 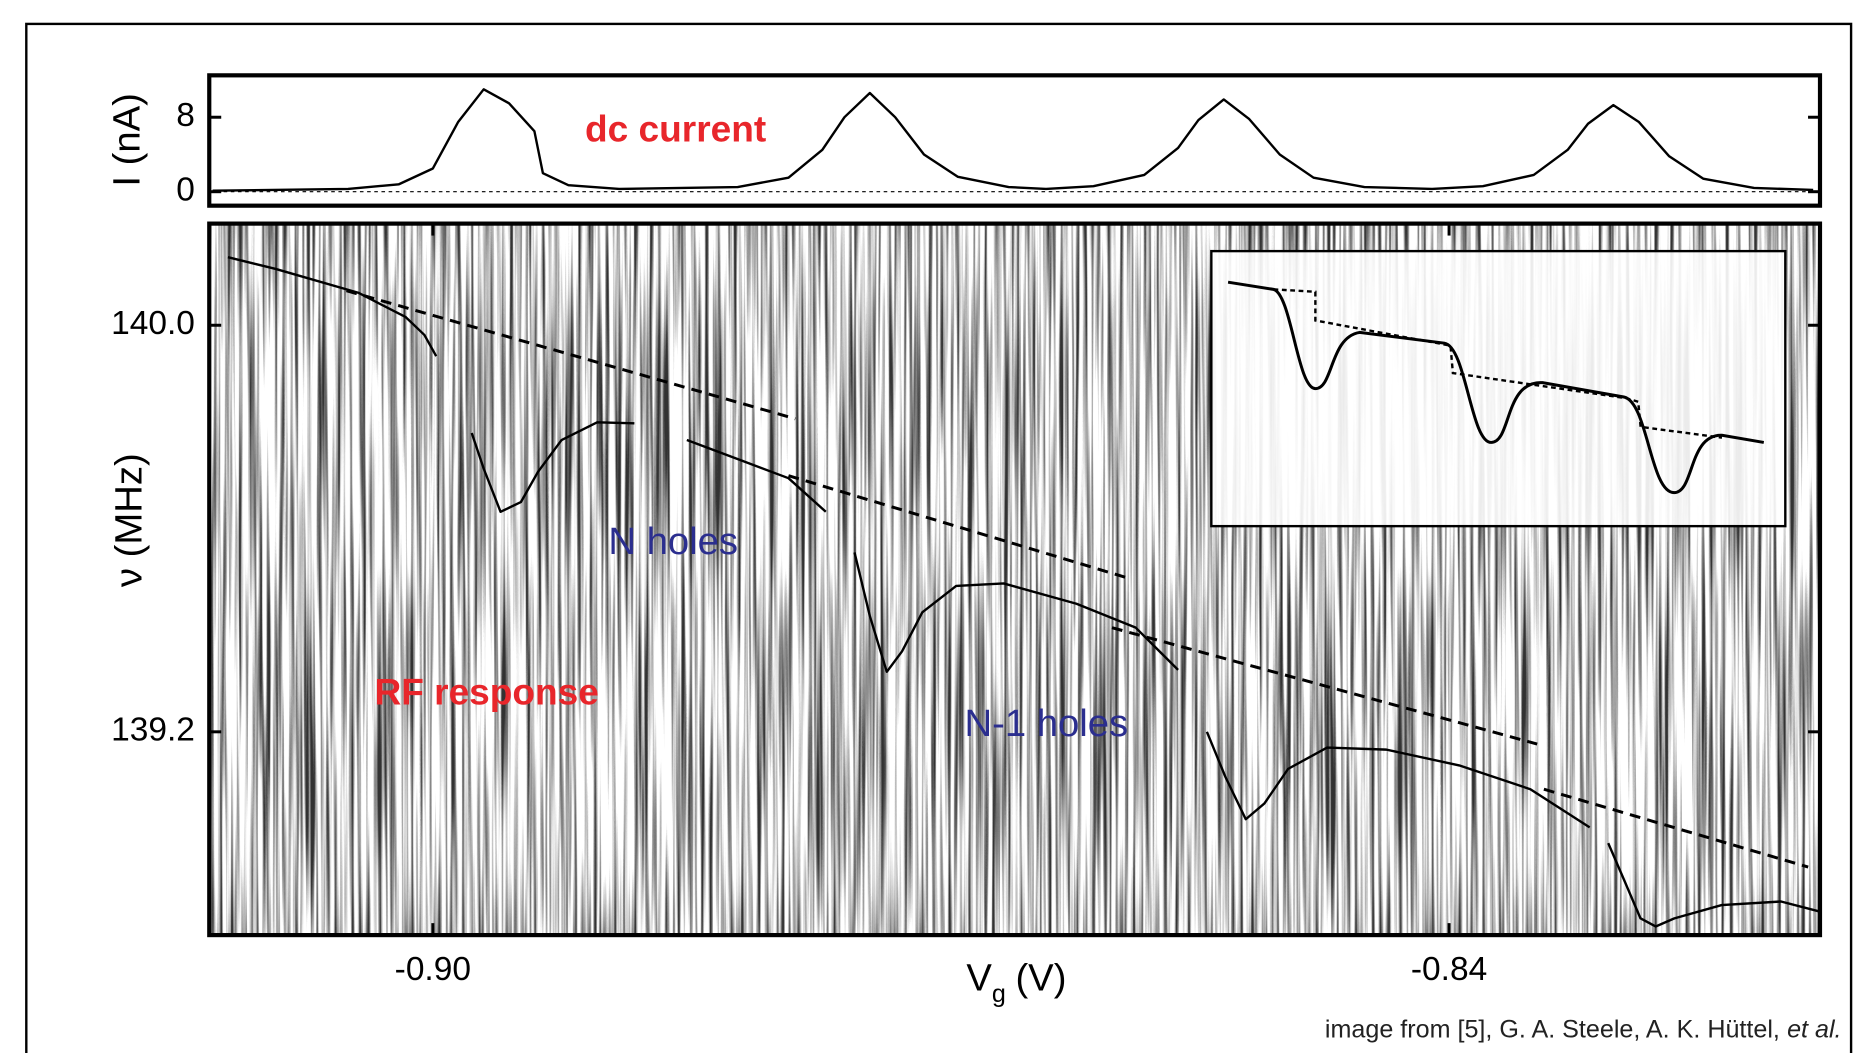 I want to click on x-label-sub: g, so click(x=999, y=994).